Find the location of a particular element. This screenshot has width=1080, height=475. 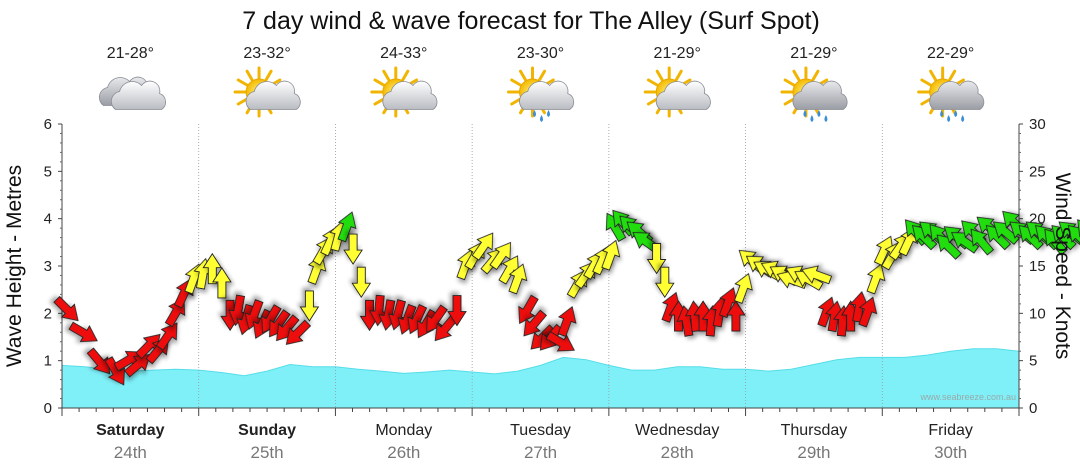

day-date-label: 27th is located at coordinates (540, 452).